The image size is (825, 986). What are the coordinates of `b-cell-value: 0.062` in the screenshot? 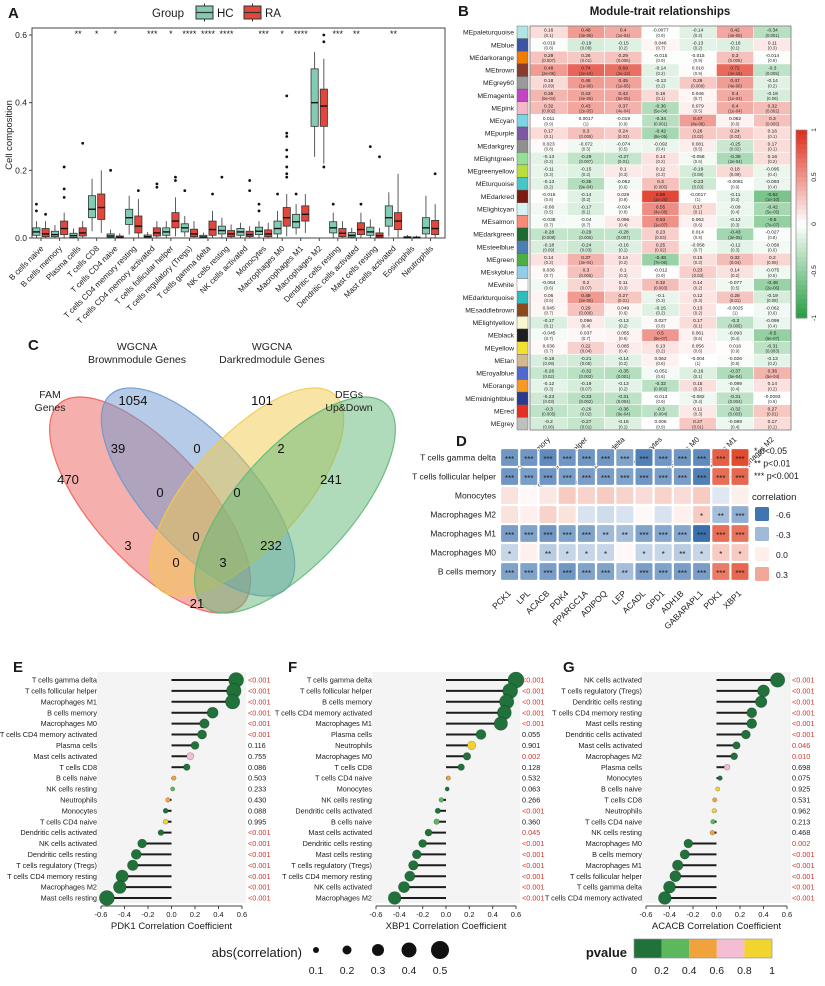 It's located at (735, 119).